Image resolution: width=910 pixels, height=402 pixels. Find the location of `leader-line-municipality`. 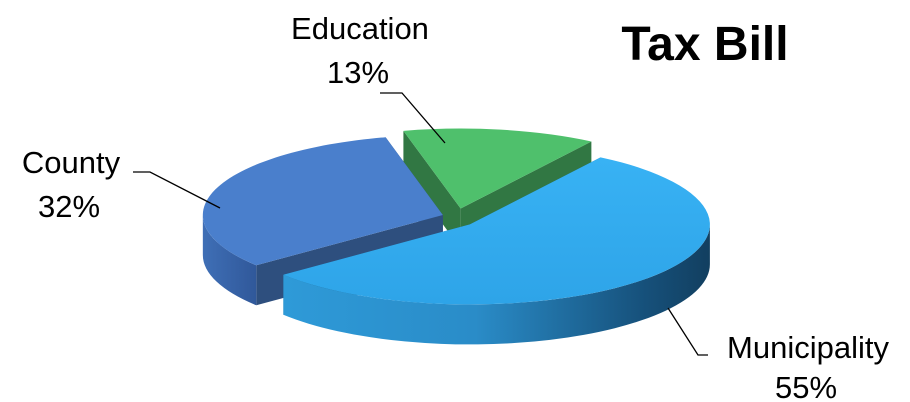

leader-line-municipality is located at coordinates (687, 331).